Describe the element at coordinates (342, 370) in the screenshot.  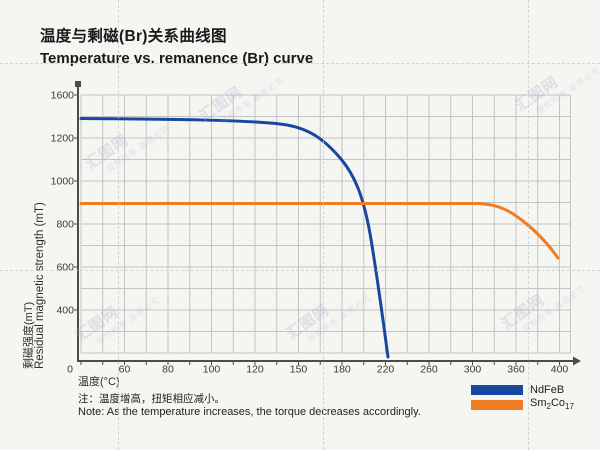
I see `x-tick-label: 180` at that location.